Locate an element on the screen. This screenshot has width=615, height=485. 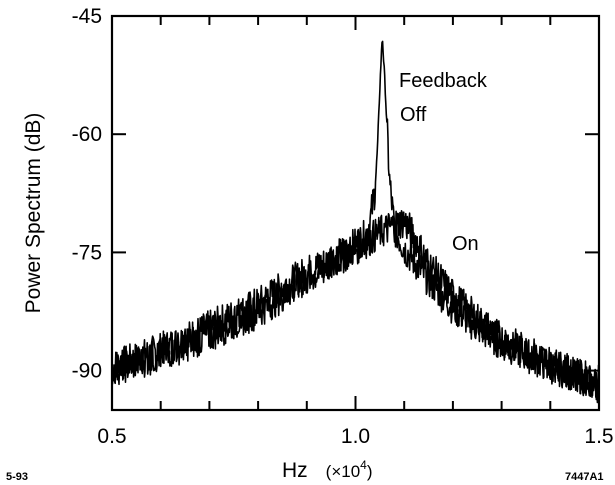
annotation-on: On is located at coordinates (465, 244).